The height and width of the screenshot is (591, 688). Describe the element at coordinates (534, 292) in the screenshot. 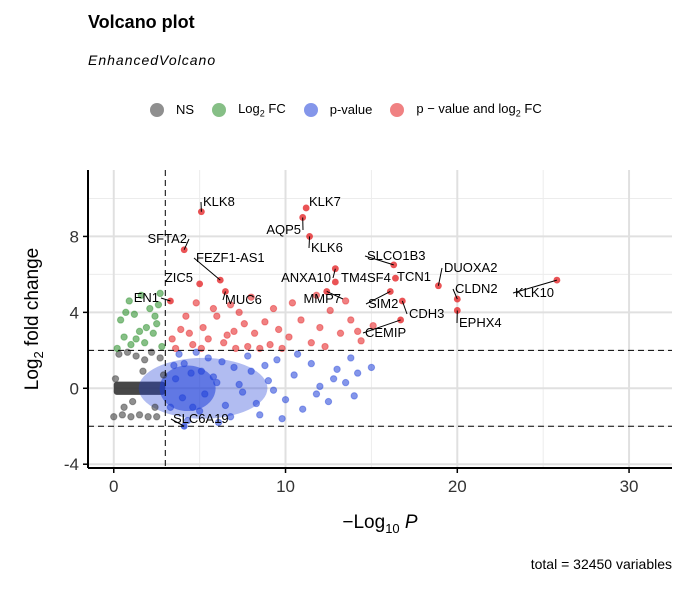

I see `point-label: KLK10` at that location.